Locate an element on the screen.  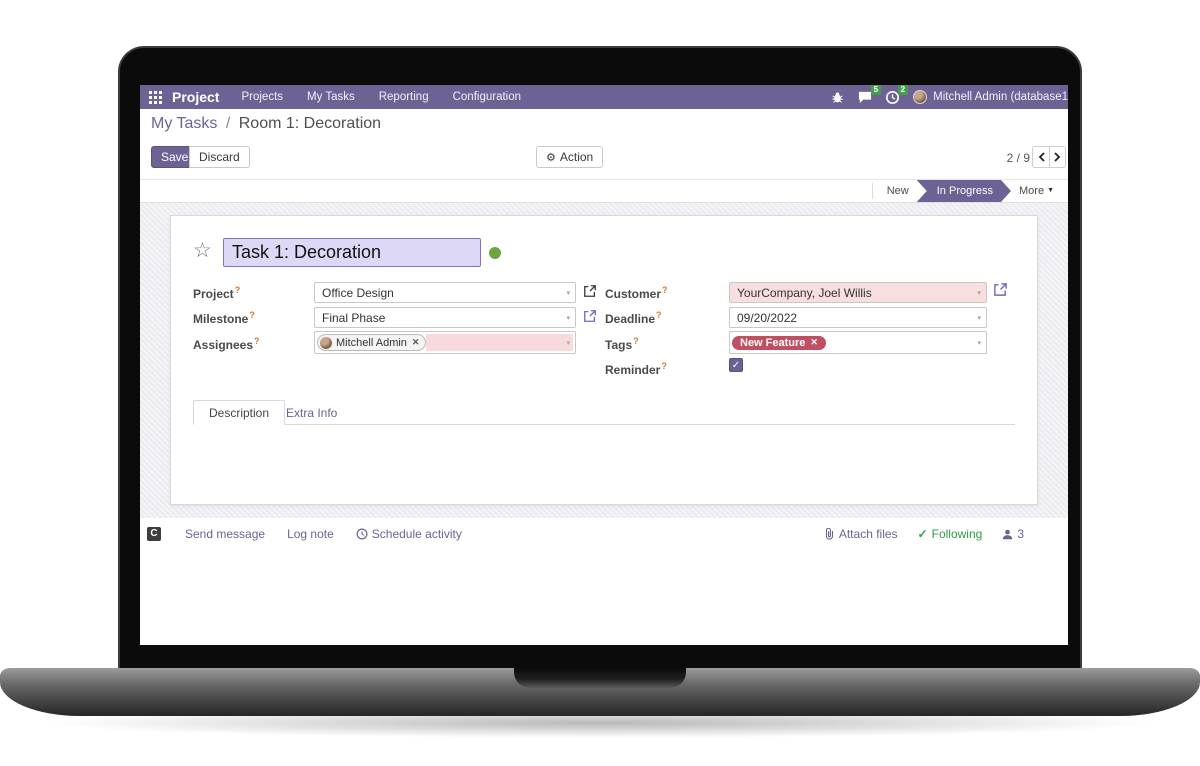
chevron-down-icon: ▼ is located at coordinates (1050, 190).